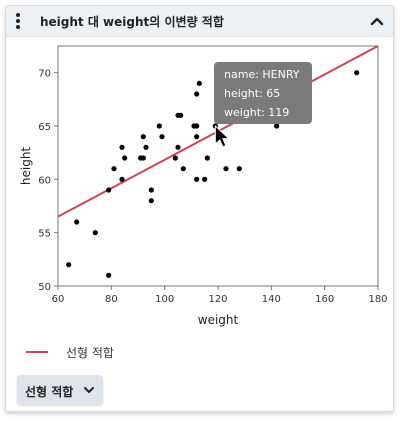  I want to click on x-tick-label: 180, so click(377, 299).